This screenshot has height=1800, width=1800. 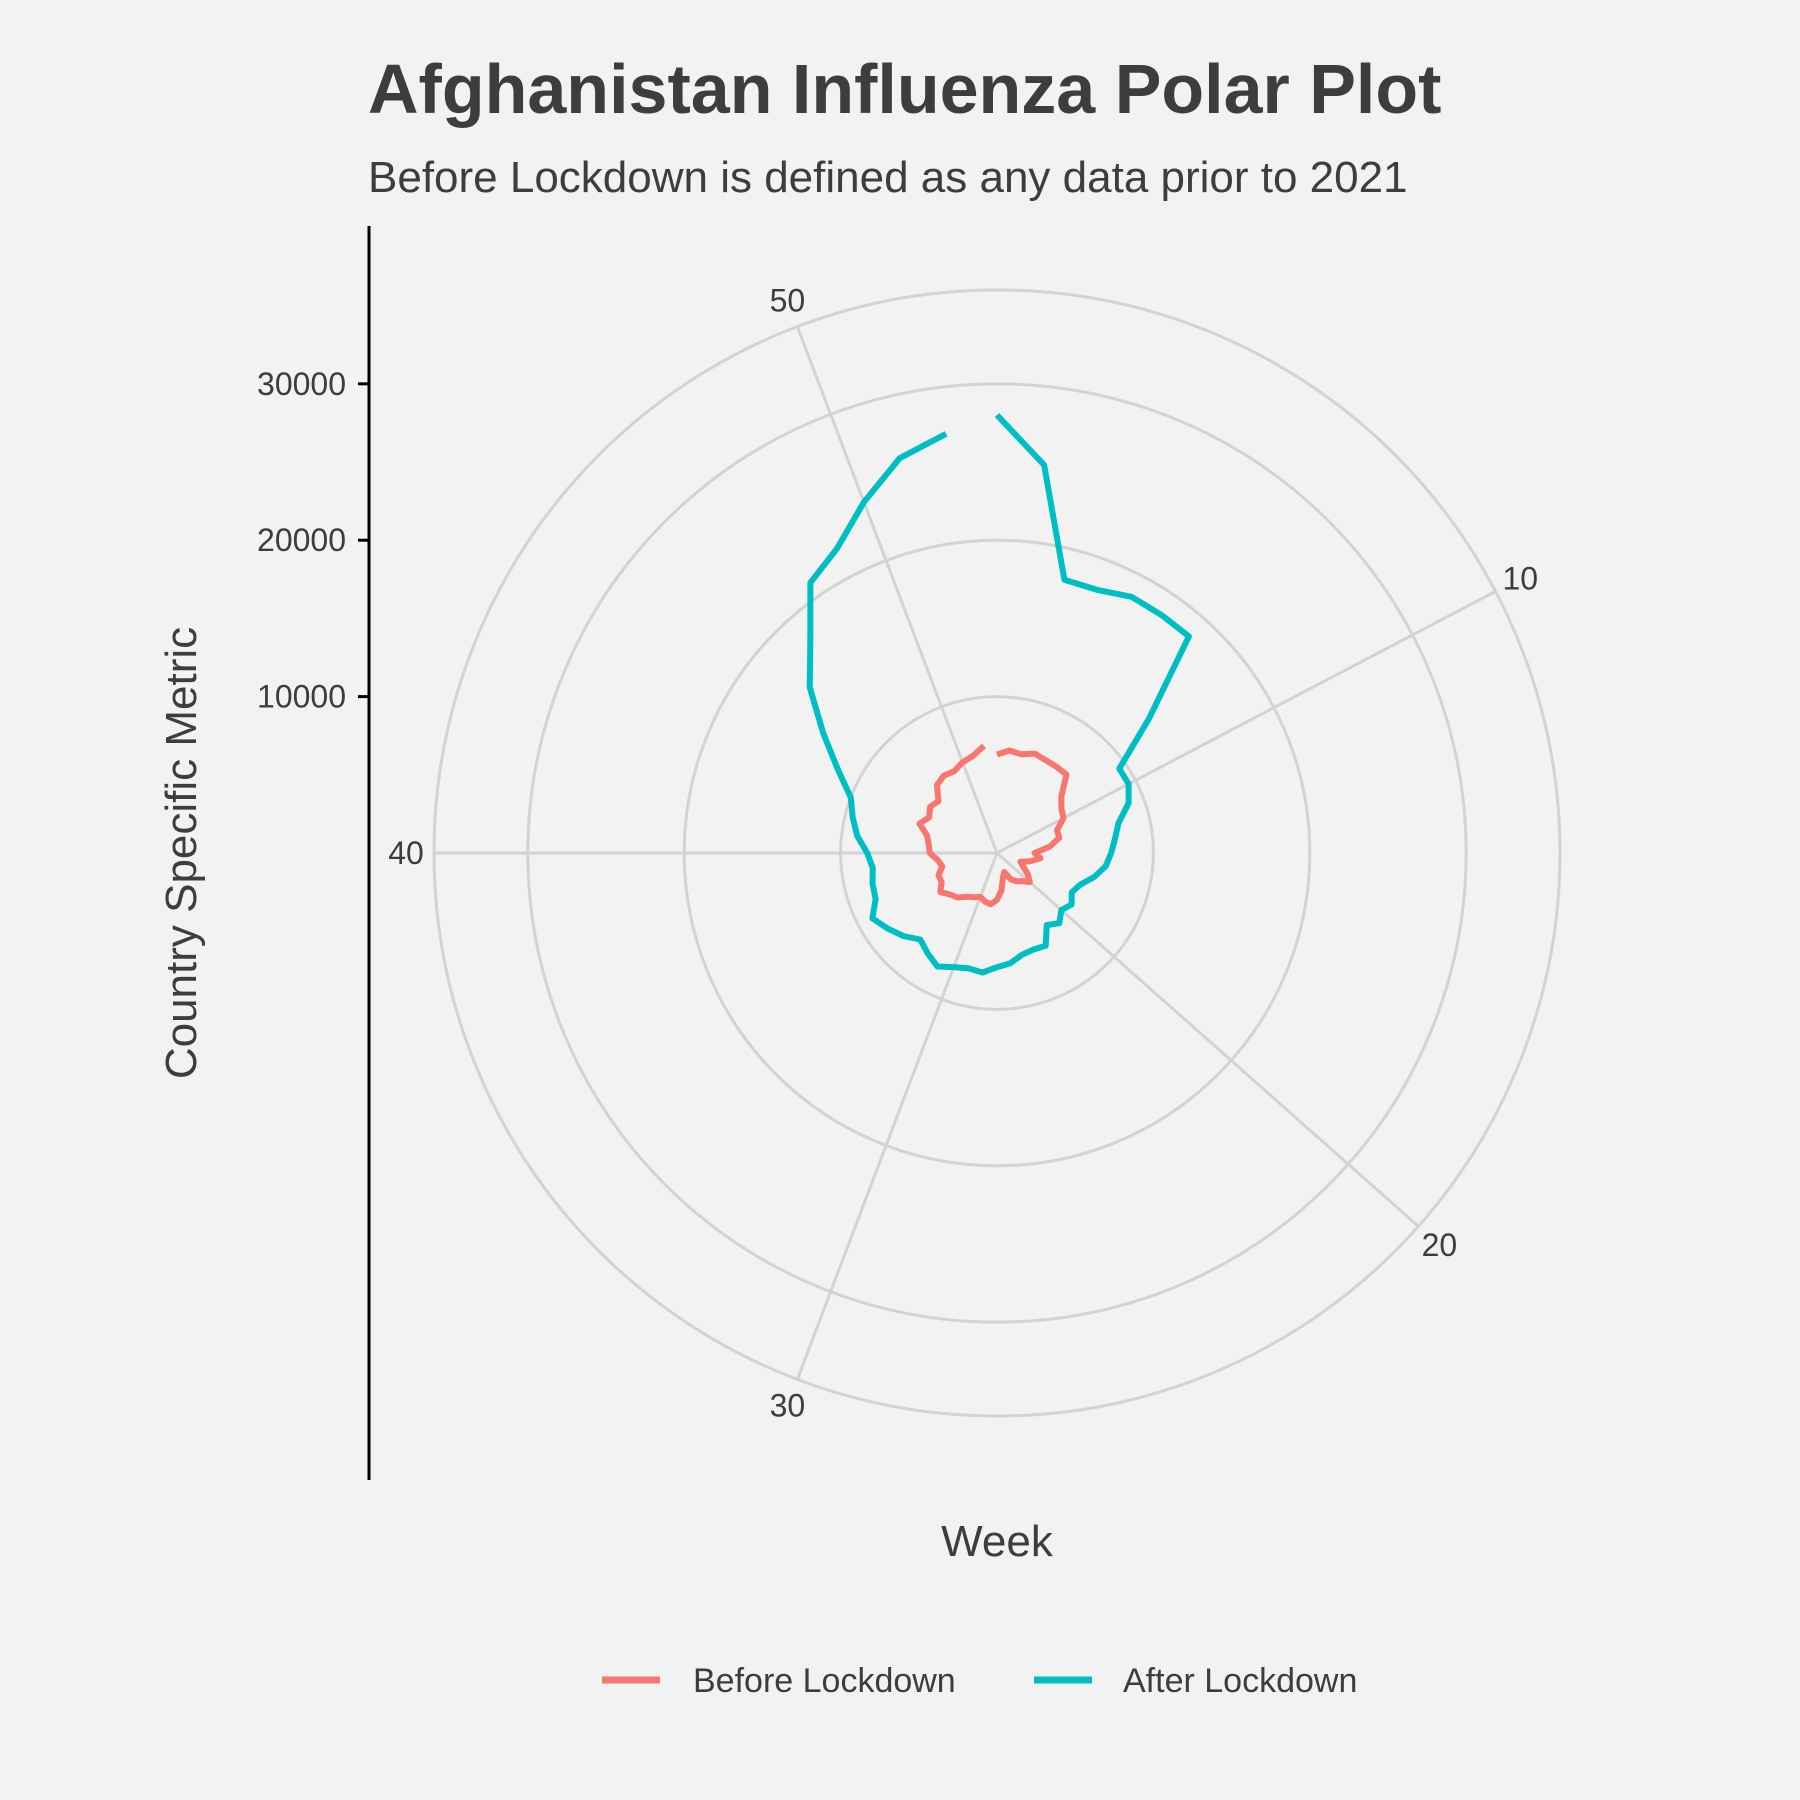 I want to click on series-lines, so click(x=999, y=694).